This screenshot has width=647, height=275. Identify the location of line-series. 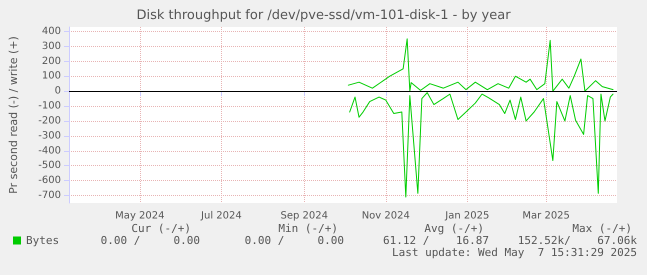
(481, 65).